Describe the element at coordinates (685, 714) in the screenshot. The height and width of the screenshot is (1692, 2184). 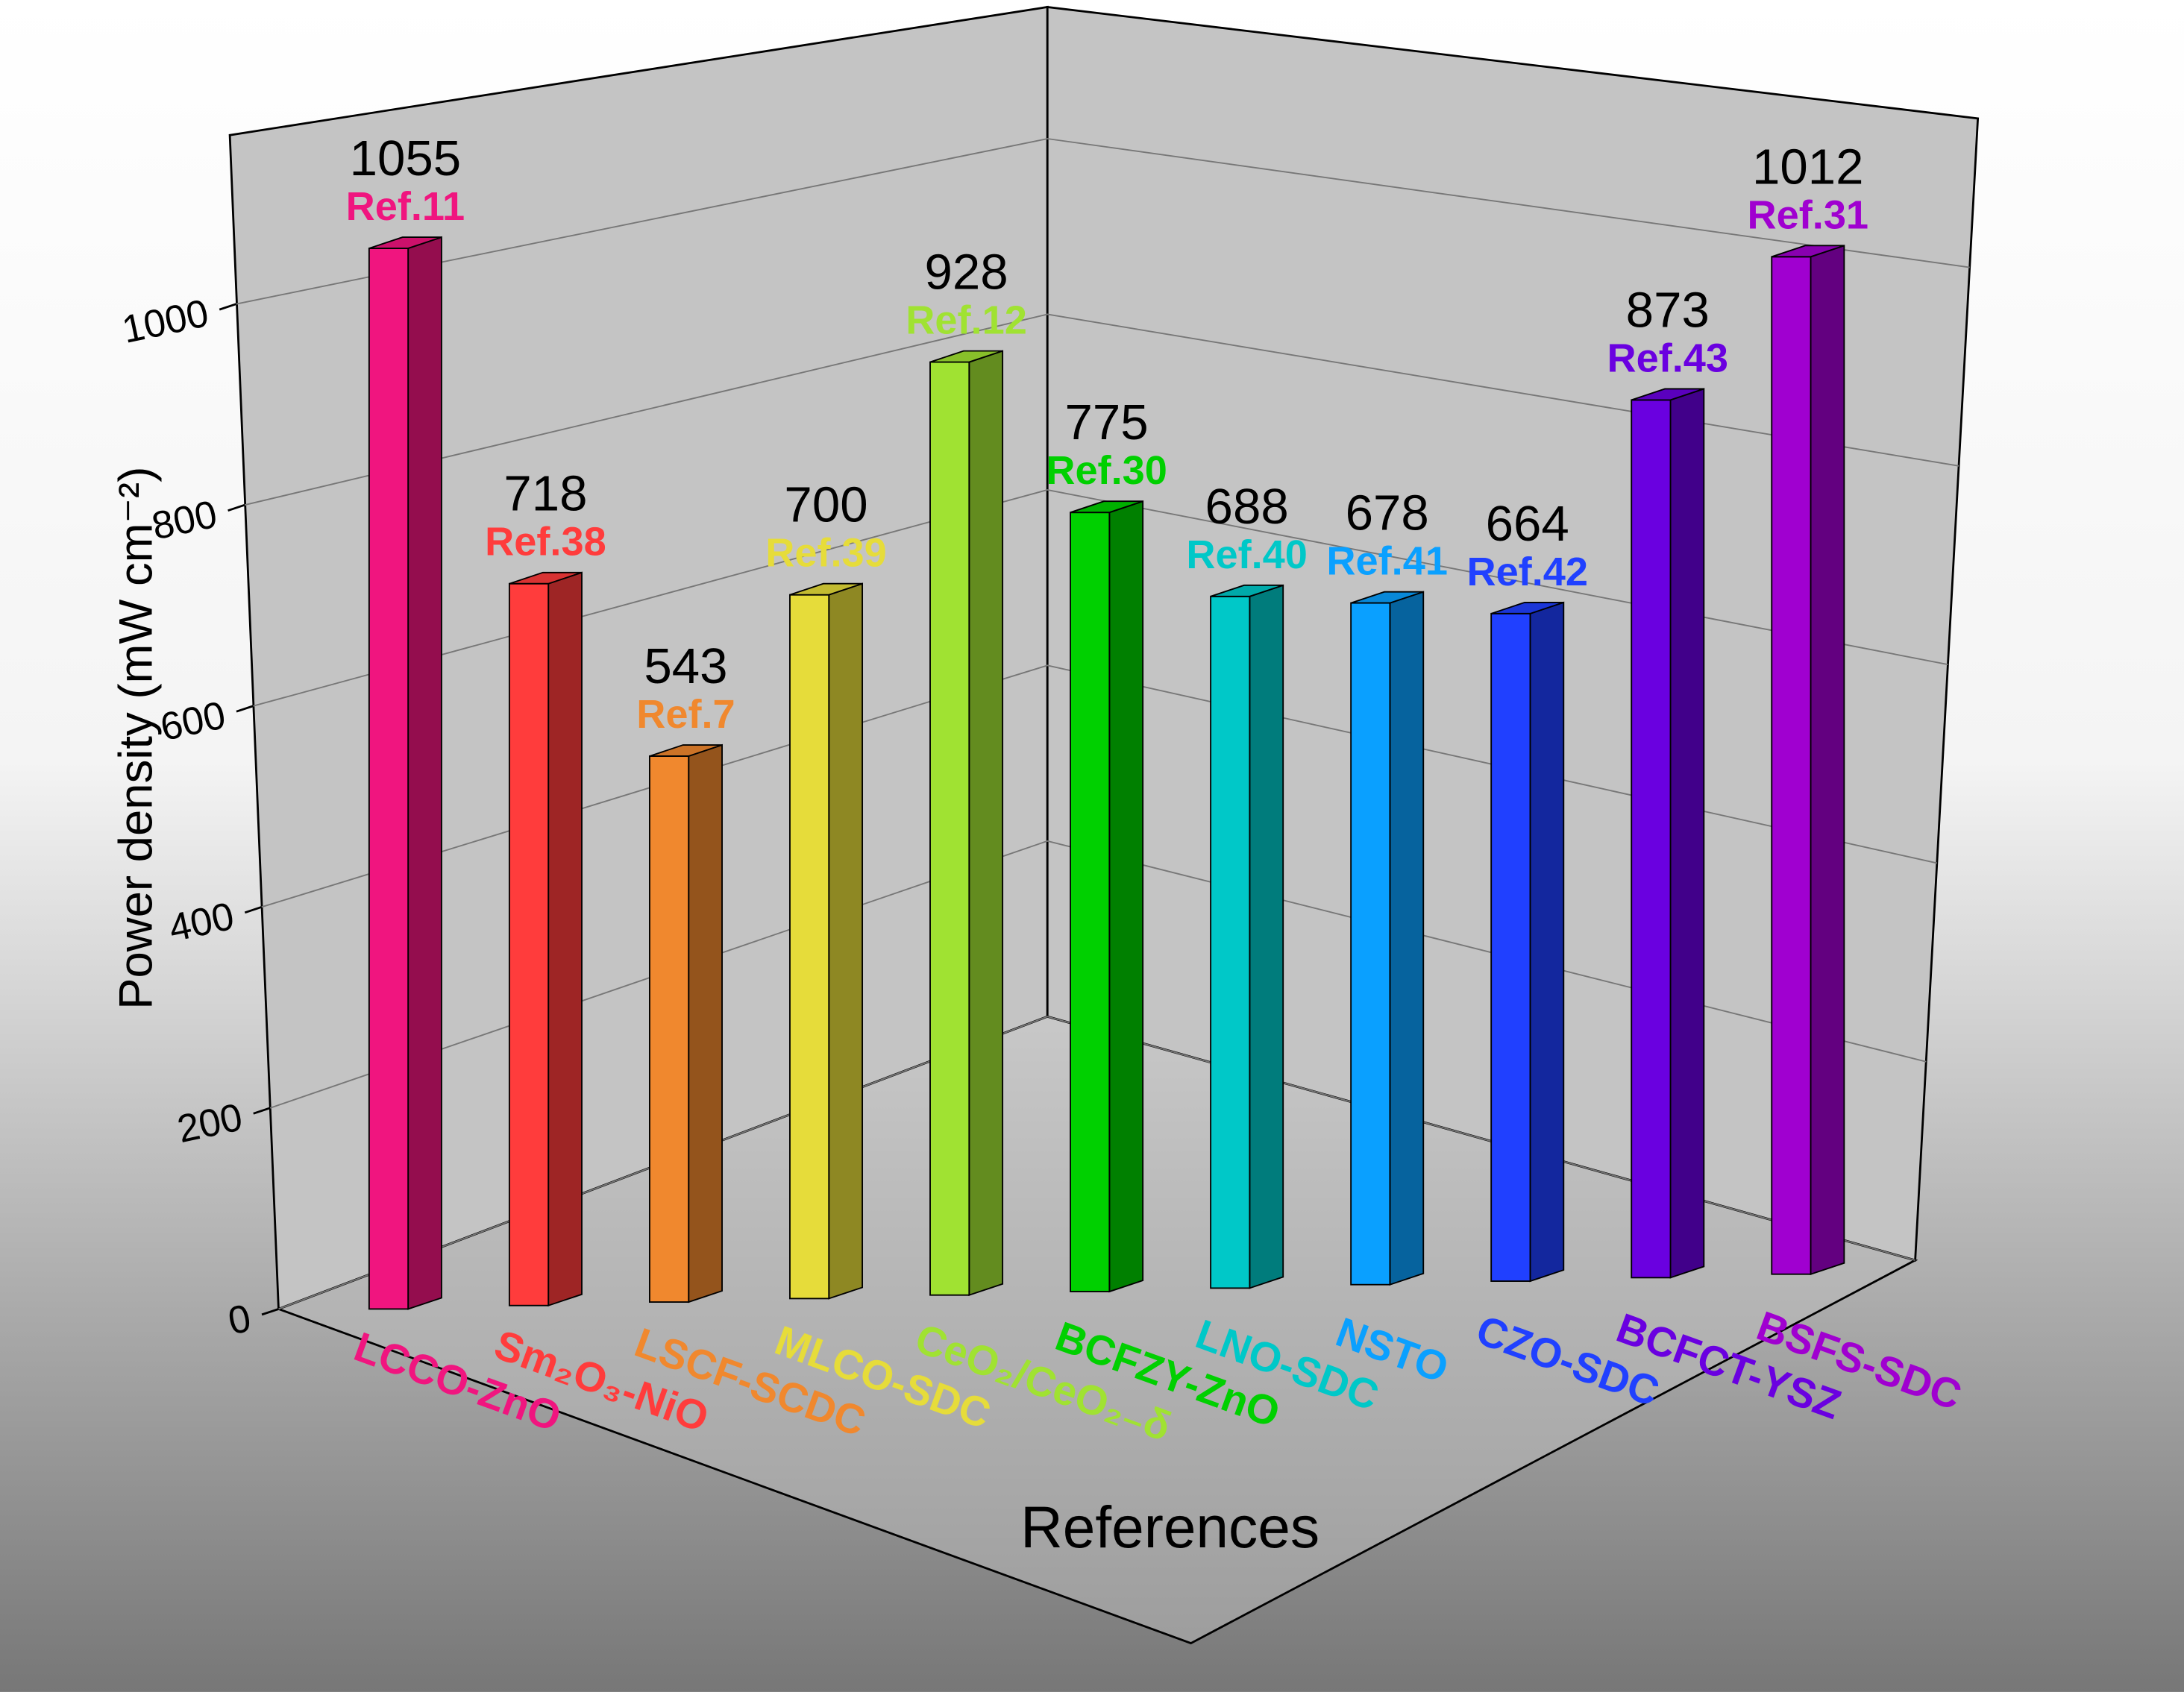
I see `annotation: Ref.7` at that location.